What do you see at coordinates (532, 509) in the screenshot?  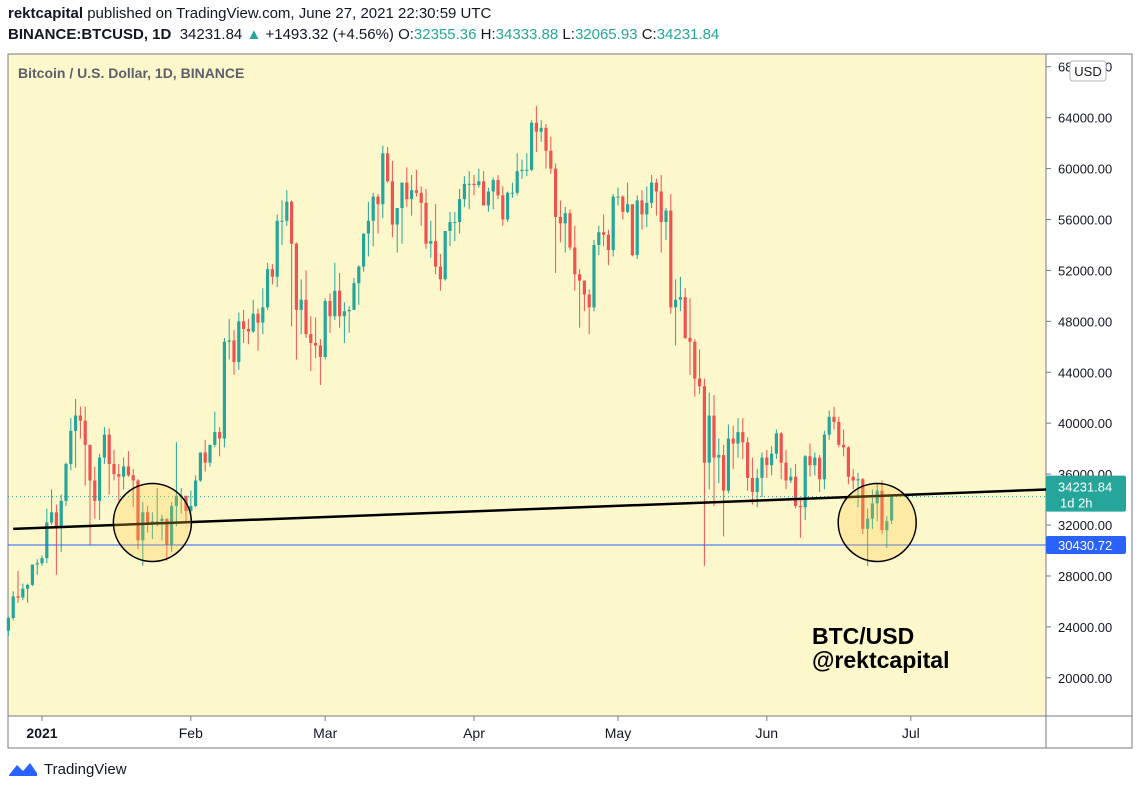 I see `trendline` at bounding box center [532, 509].